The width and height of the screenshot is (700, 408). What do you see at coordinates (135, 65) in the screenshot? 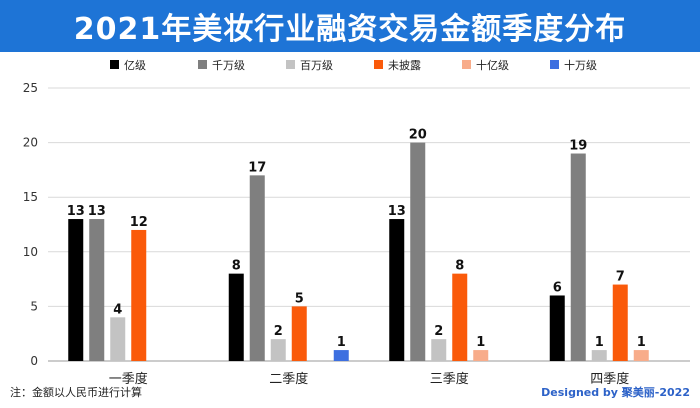
I see `legend-label: 亿级` at bounding box center [135, 65].